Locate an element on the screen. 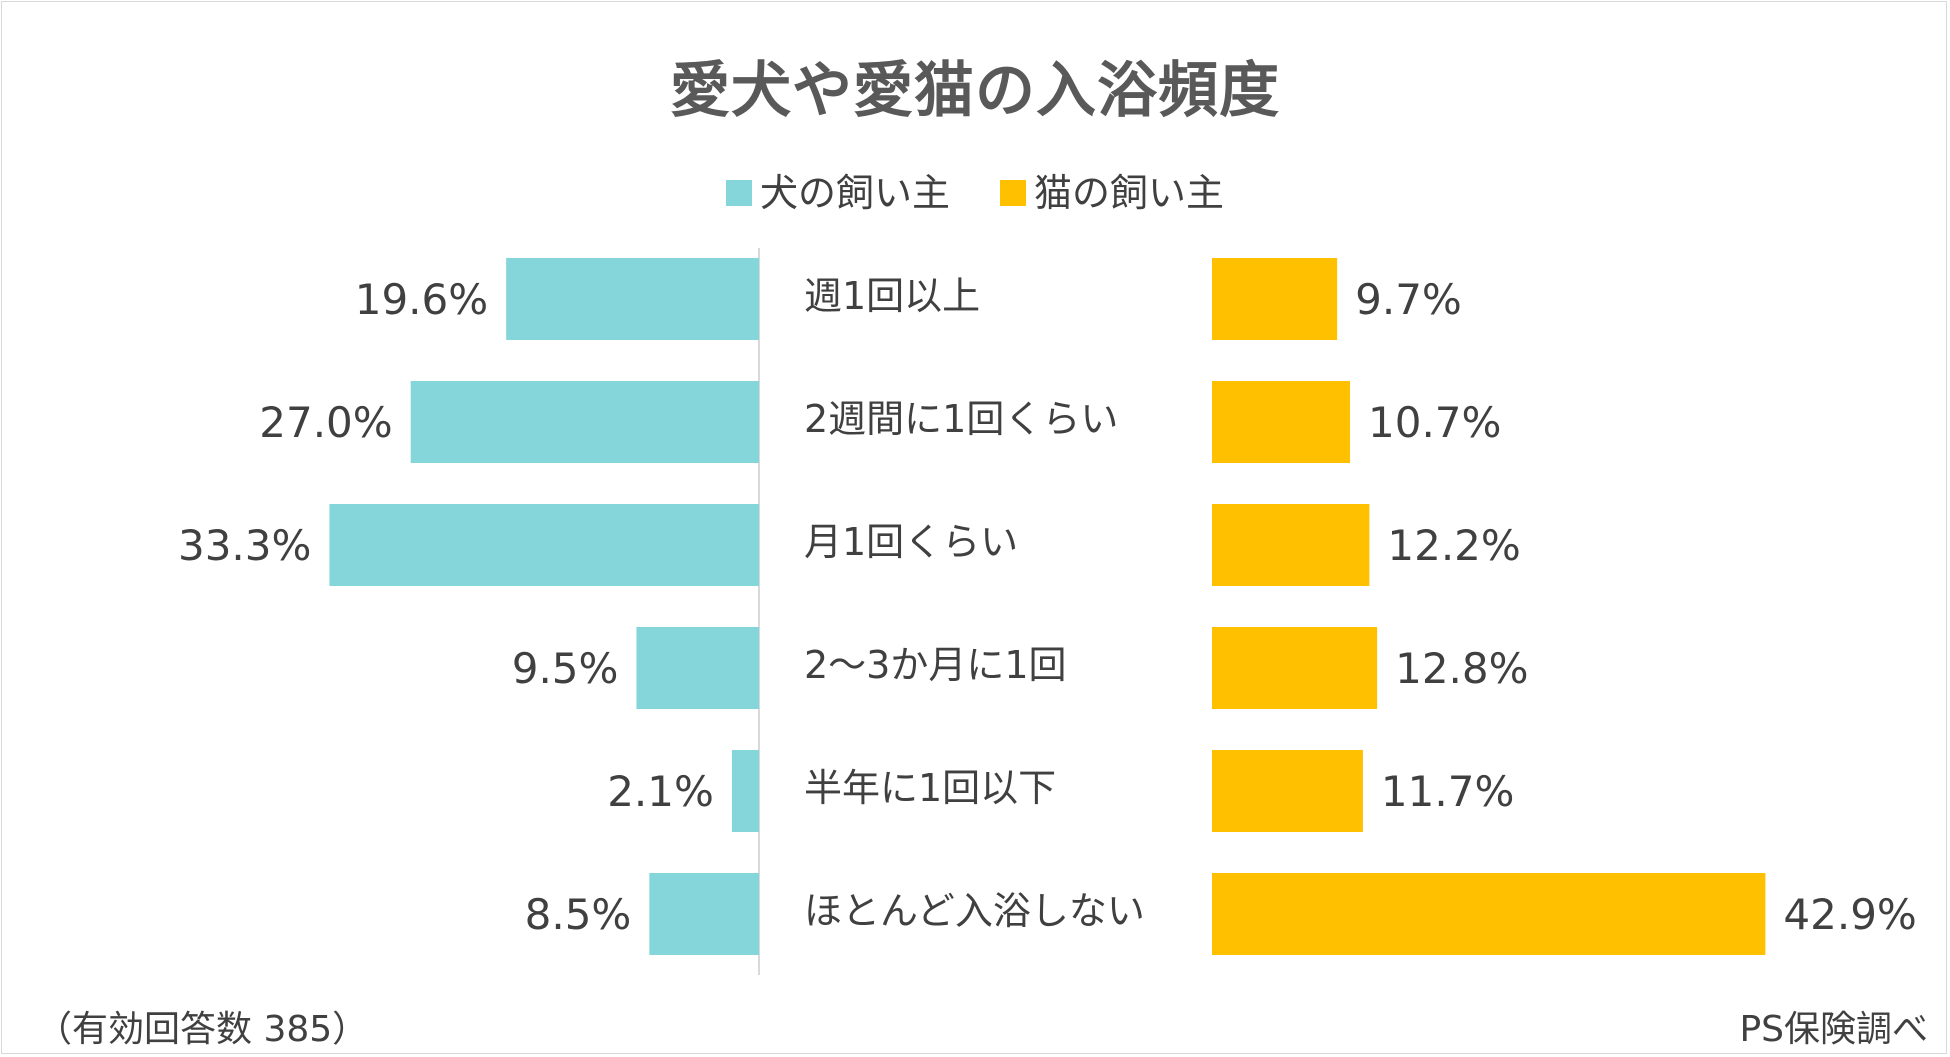 The width and height of the screenshot is (1950, 1057). legend-swatch-cat is located at coordinates (1013, 192).